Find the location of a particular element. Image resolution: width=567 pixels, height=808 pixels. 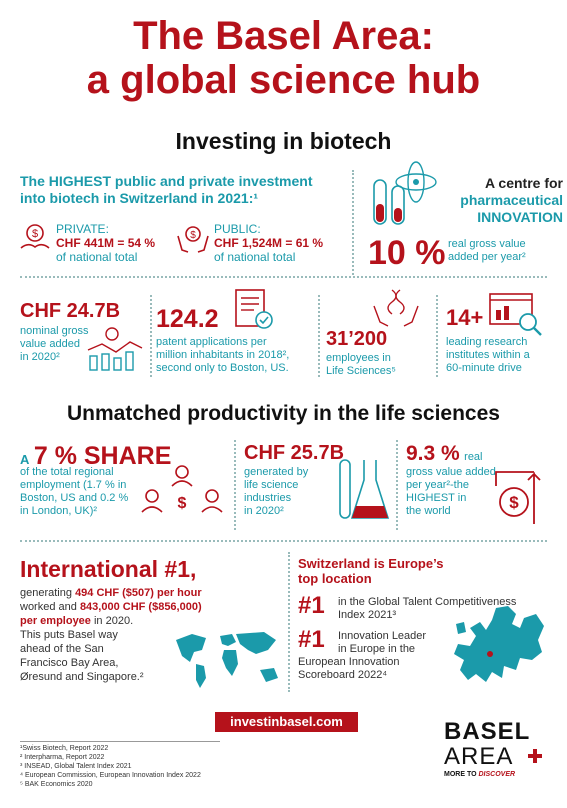

investinbasel-link: investinbasel.com is located at coordinates (286, 722).